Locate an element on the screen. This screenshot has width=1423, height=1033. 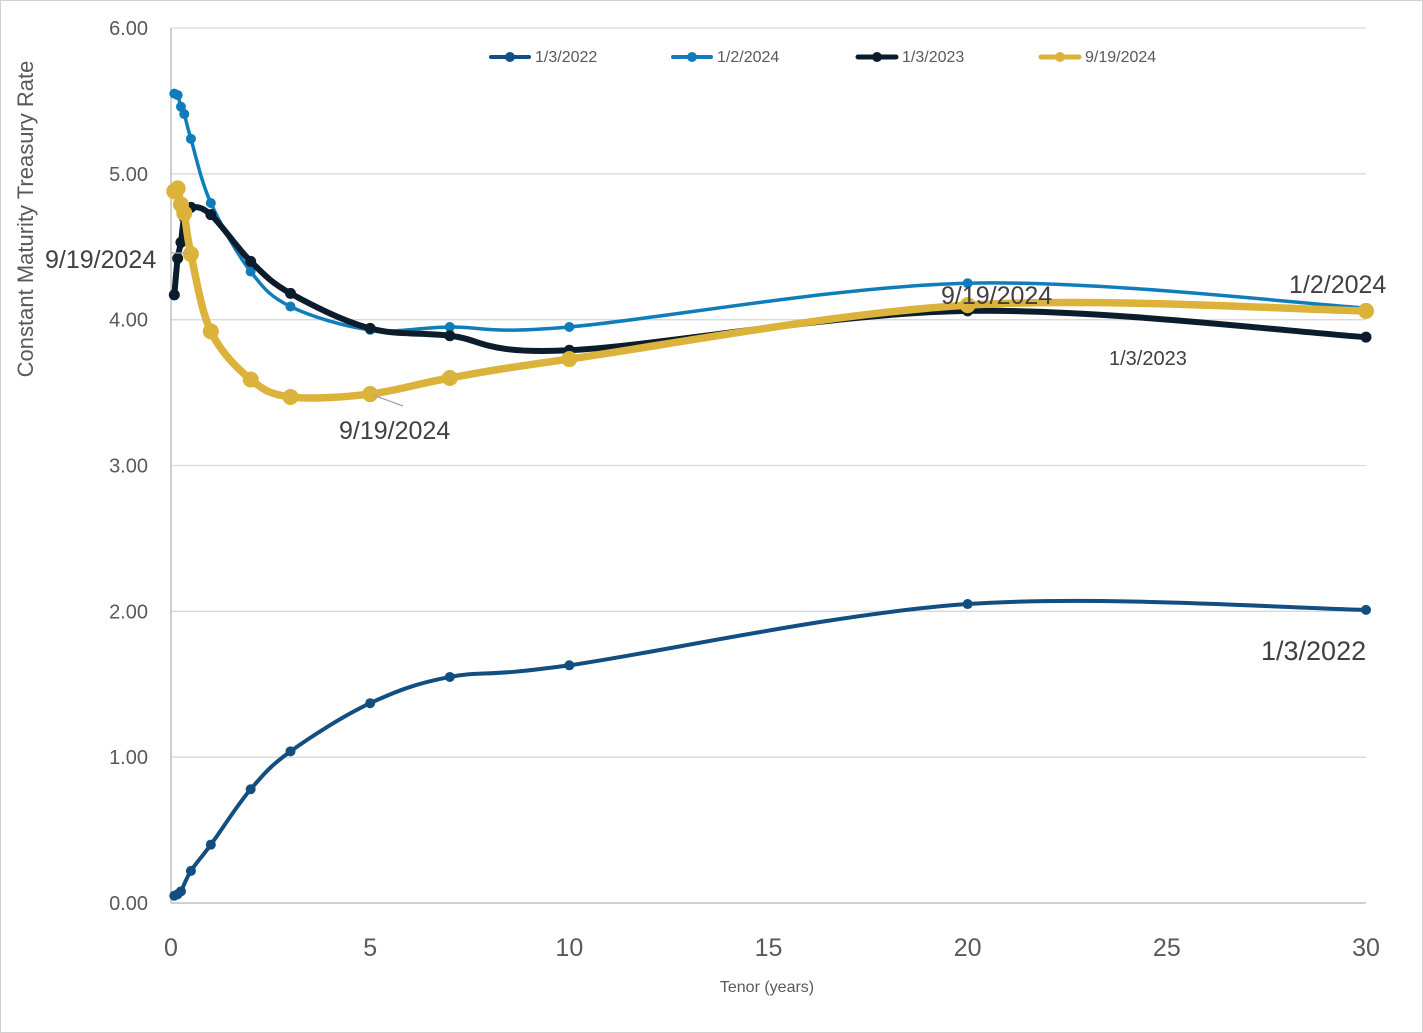
y-tick-label: 0.00 is located at coordinates (128, 904).